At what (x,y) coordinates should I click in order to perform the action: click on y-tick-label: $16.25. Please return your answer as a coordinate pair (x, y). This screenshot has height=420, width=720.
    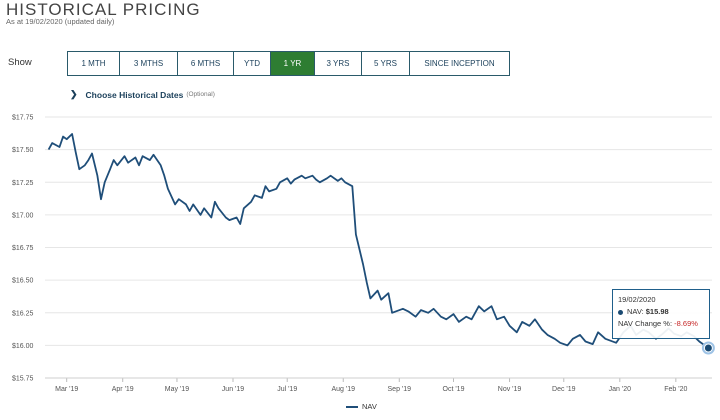
    Looking at the image, I should click on (23, 313).